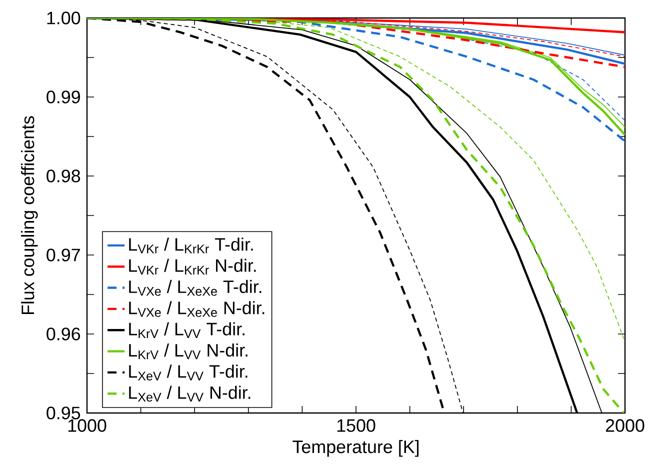  I want to click on y-tick-label: 0.95, so click(63, 413).